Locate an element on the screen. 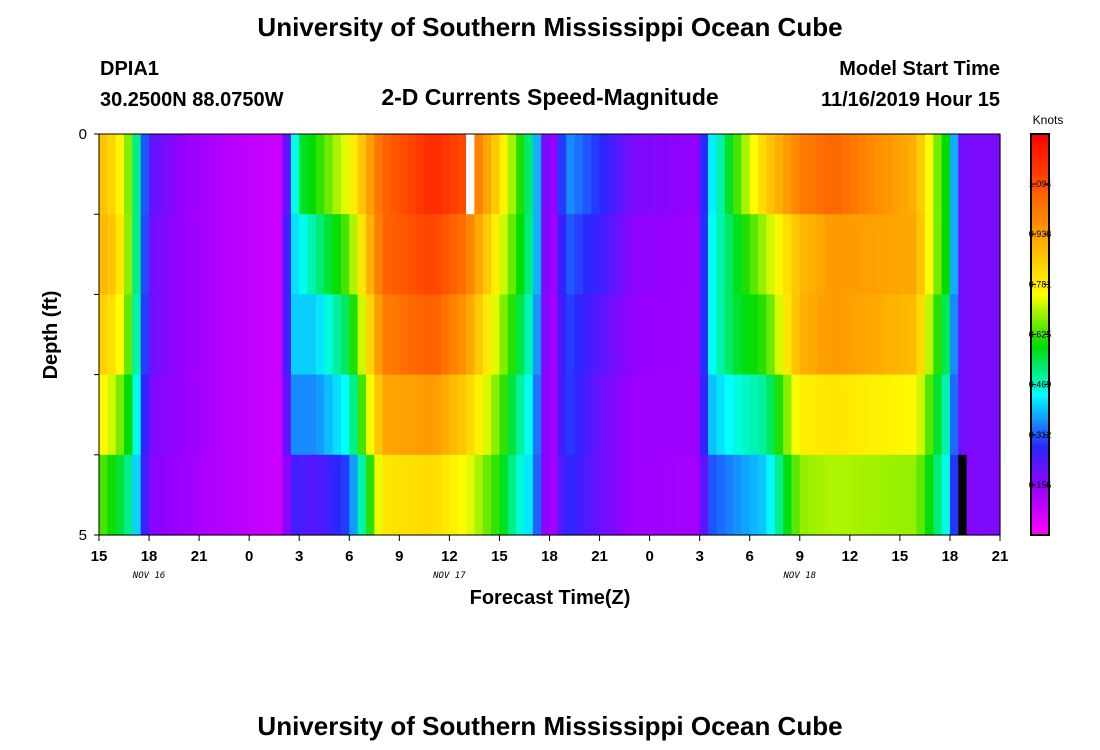 The image size is (1100, 750). station-coords: 30.2500N 88.0750W is located at coordinates (192, 100).